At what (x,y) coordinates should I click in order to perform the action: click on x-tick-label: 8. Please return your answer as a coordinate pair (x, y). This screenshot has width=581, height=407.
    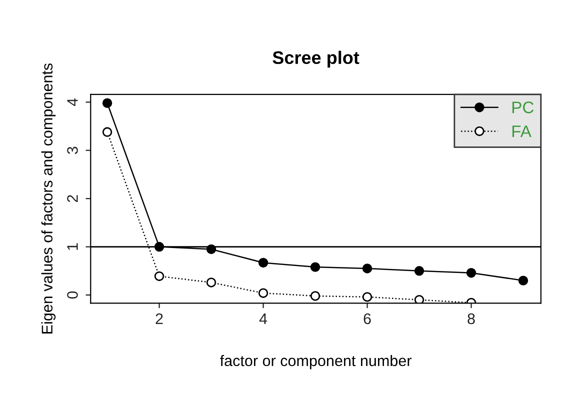
    Looking at the image, I should click on (471, 318).